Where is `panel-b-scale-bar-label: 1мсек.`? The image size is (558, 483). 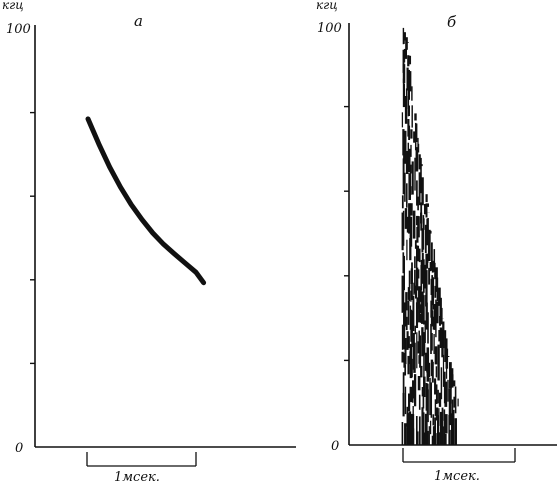
panel-b-scale-bar-label: 1мсек. is located at coordinates (457, 476).